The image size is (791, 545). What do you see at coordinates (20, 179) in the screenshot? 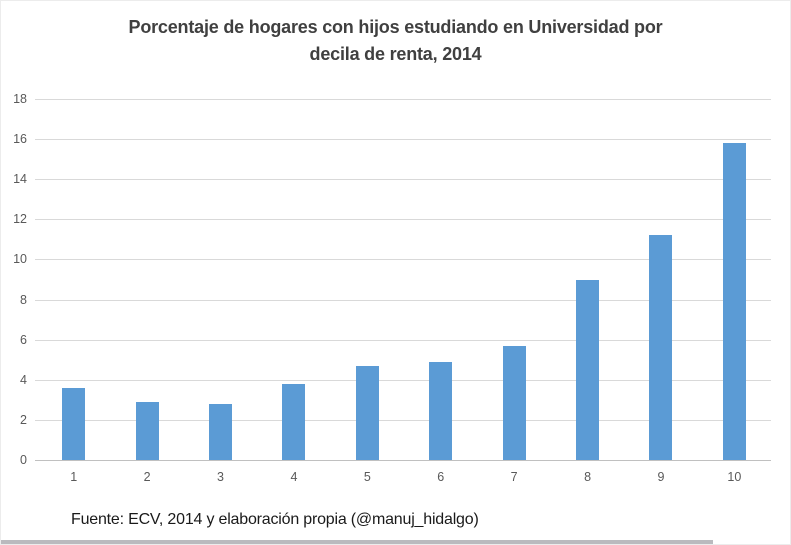
I see `y-tick-label-14: 14` at bounding box center [20, 179].